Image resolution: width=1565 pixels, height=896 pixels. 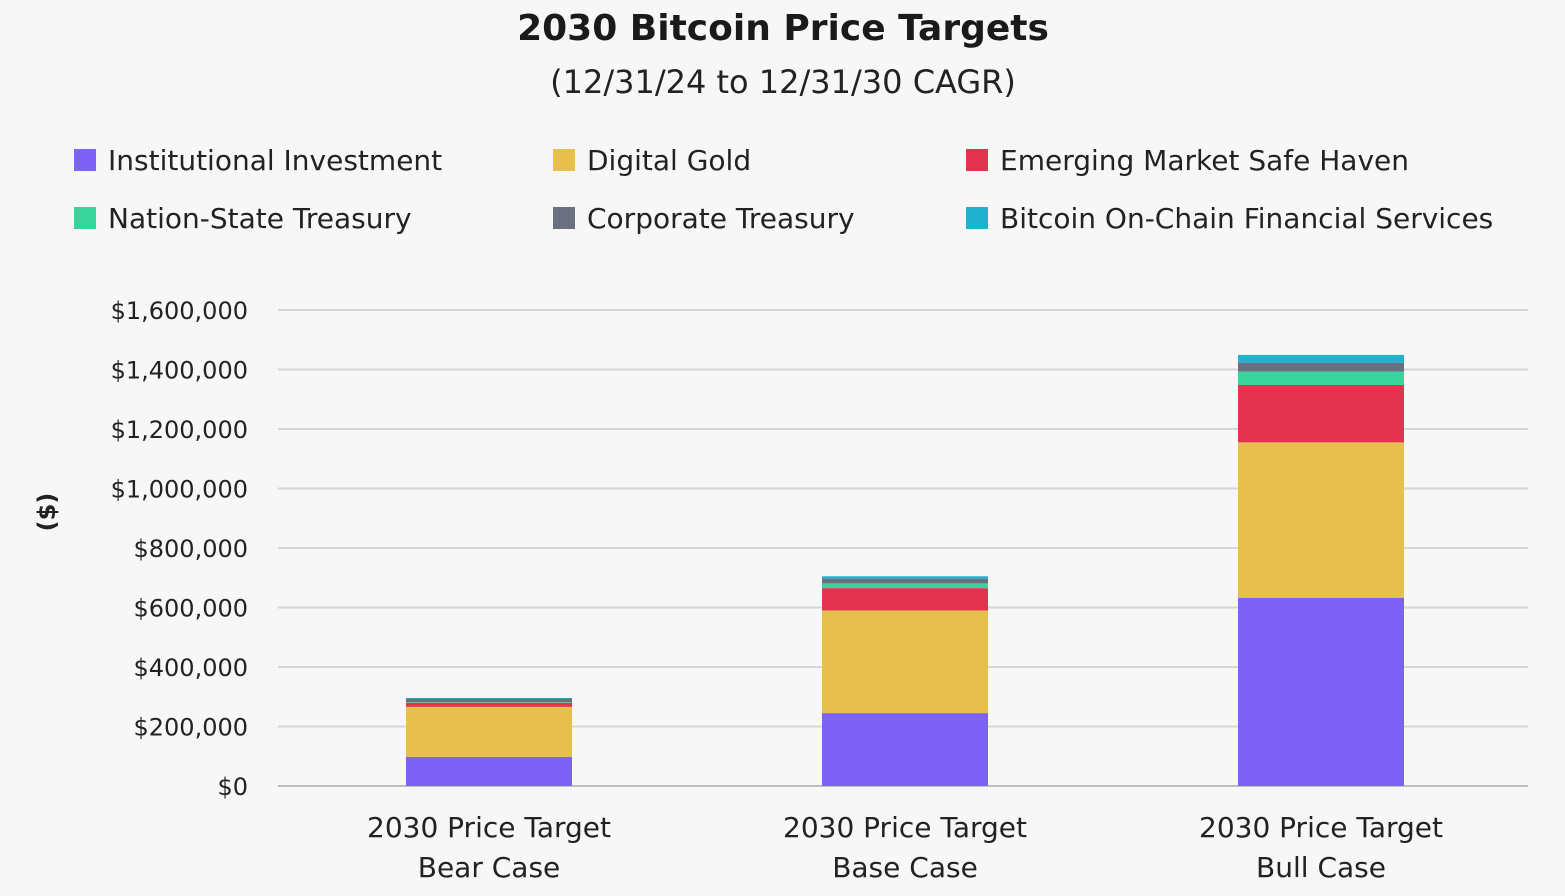 What do you see at coordinates (1204, 160) in the screenshot?
I see `legend-label: Emerging Market Safe Haven` at bounding box center [1204, 160].